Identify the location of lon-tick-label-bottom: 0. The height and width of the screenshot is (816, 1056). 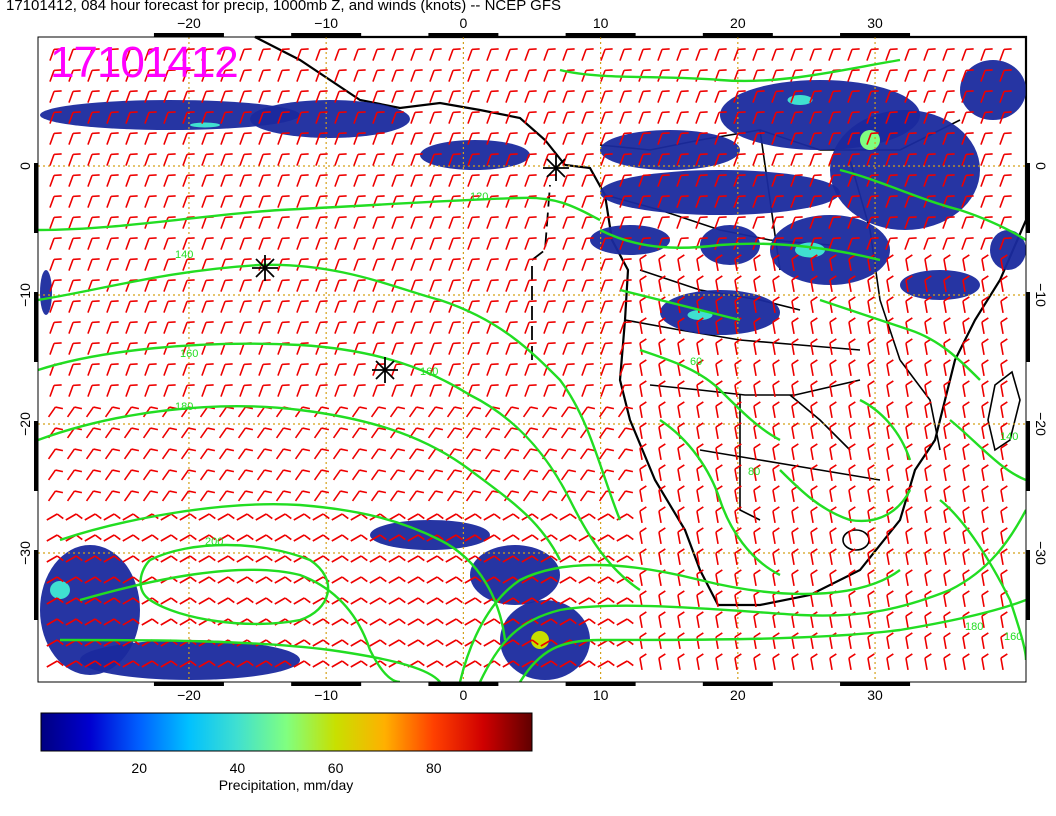
(463, 695).